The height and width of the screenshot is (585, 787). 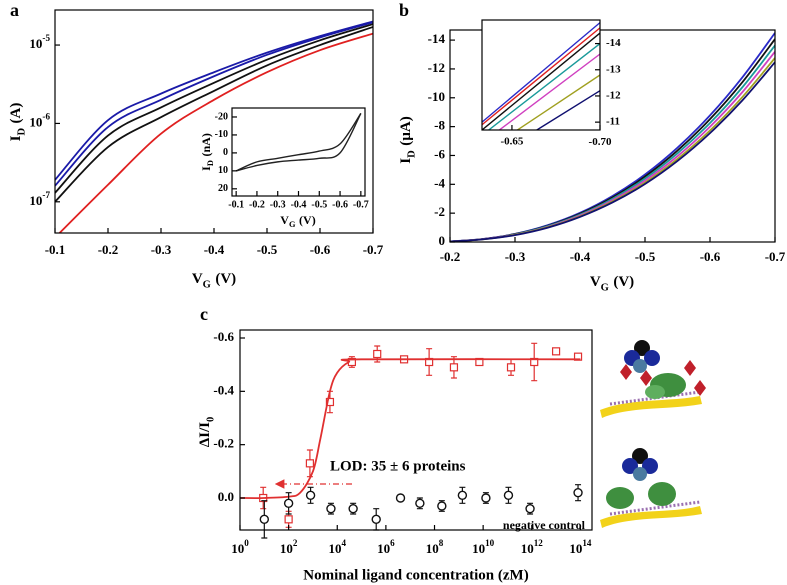 What do you see at coordinates (653, 379) in the screenshot?
I see `sensor-cartoon-top` at bounding box center [653, 379].